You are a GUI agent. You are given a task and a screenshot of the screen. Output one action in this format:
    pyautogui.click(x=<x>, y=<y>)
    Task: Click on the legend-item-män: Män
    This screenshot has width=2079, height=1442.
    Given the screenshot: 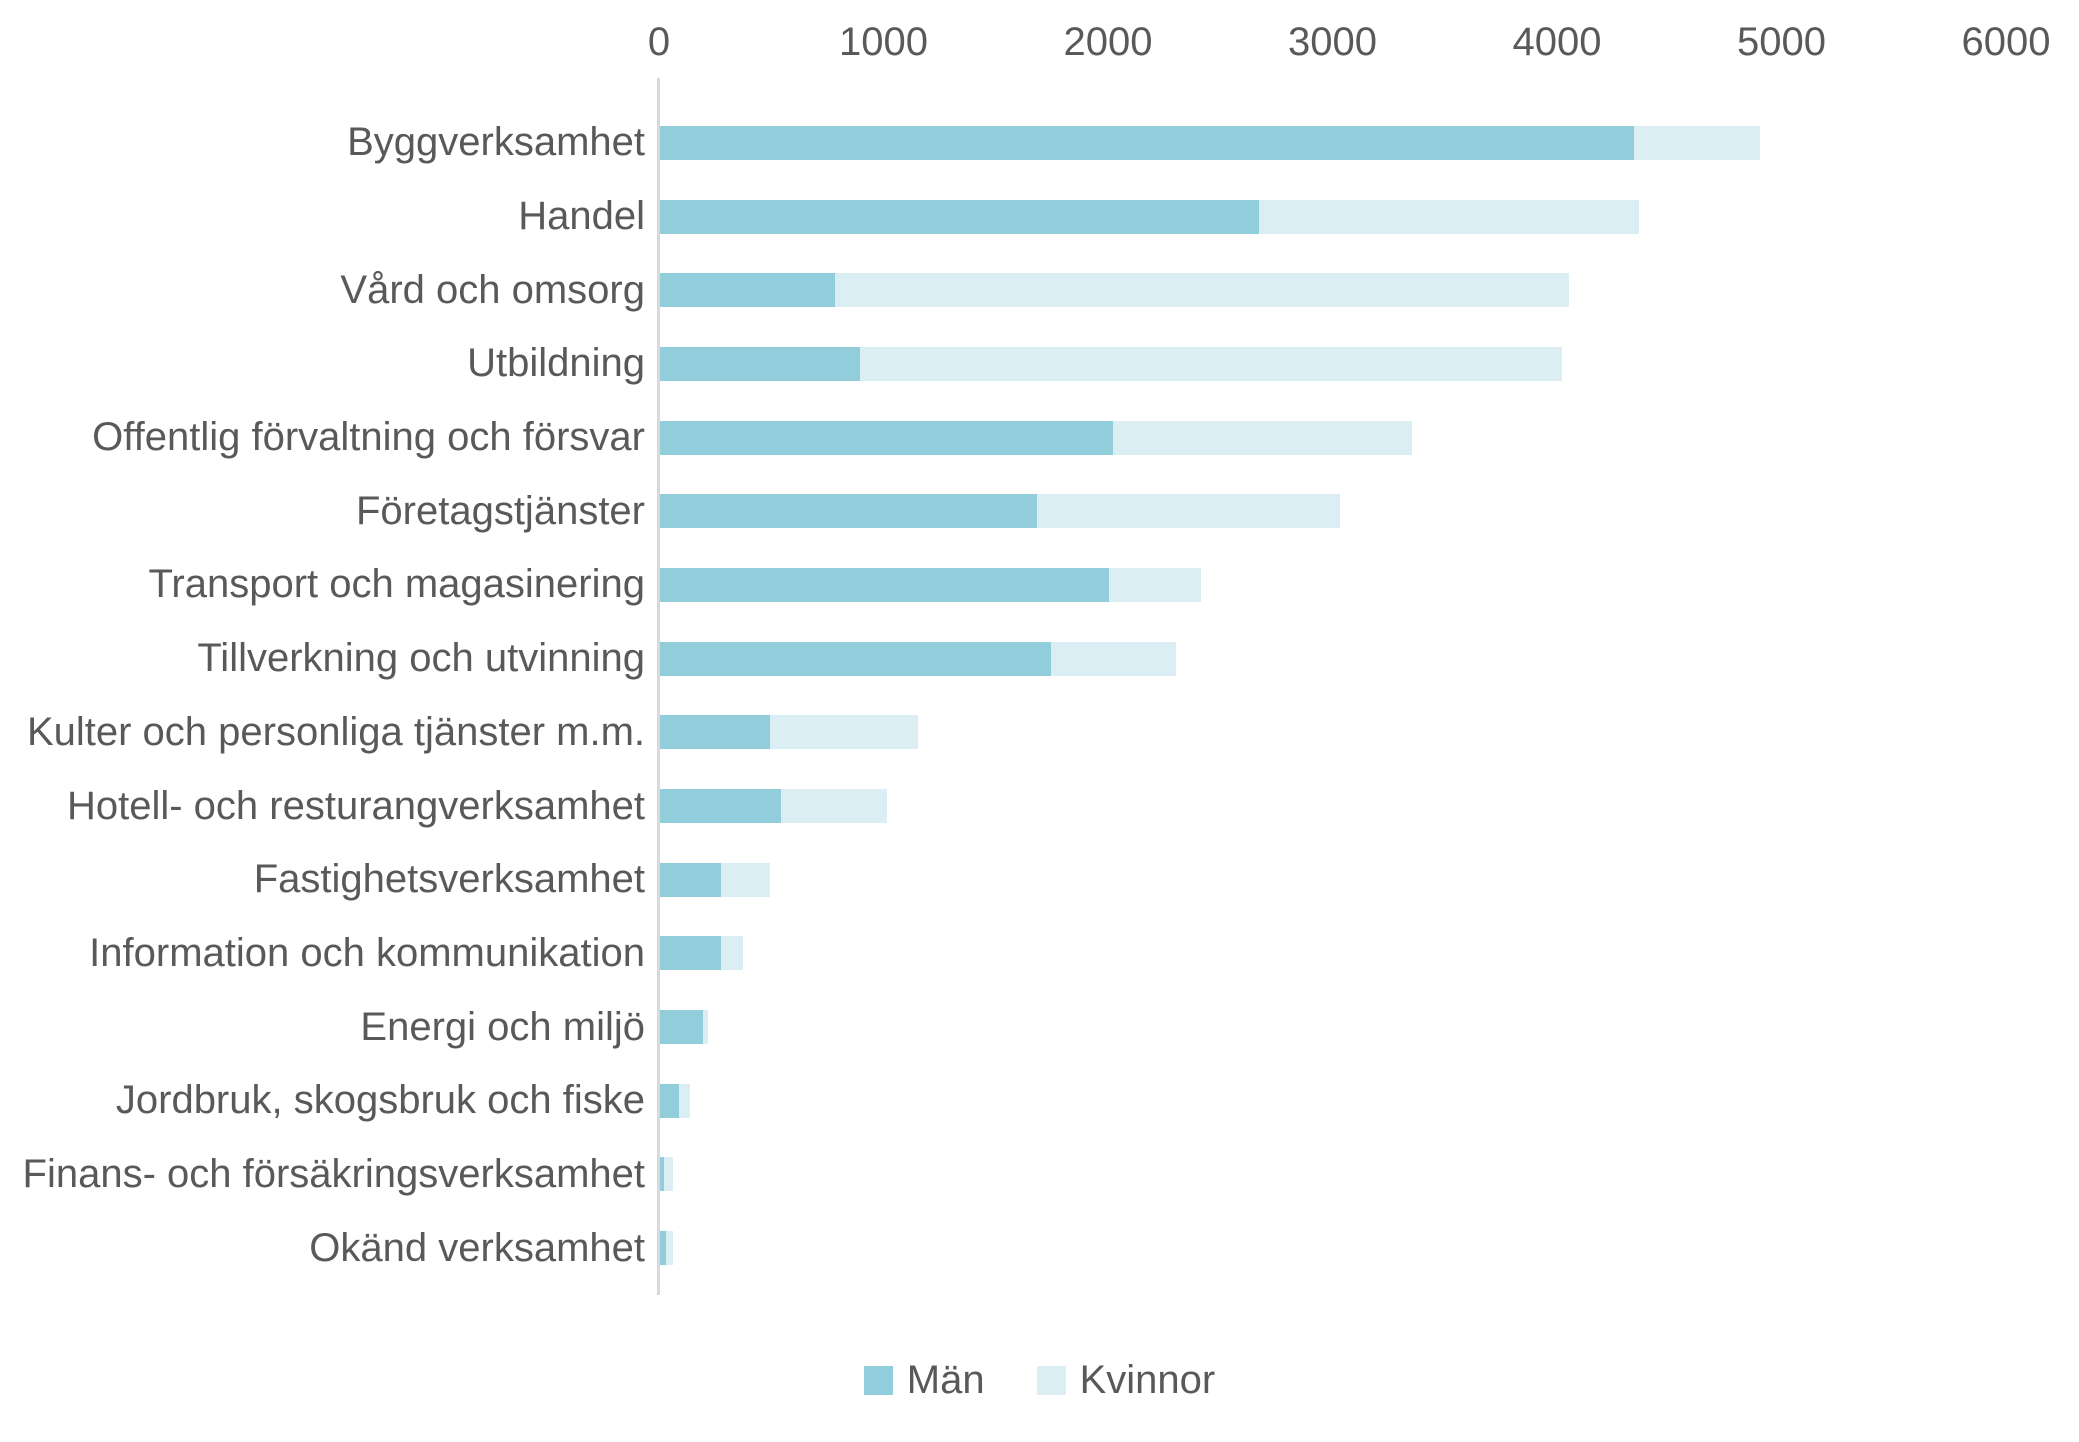 What is the action you would take?
    pyautogui.click(x=924, y=1380)
    